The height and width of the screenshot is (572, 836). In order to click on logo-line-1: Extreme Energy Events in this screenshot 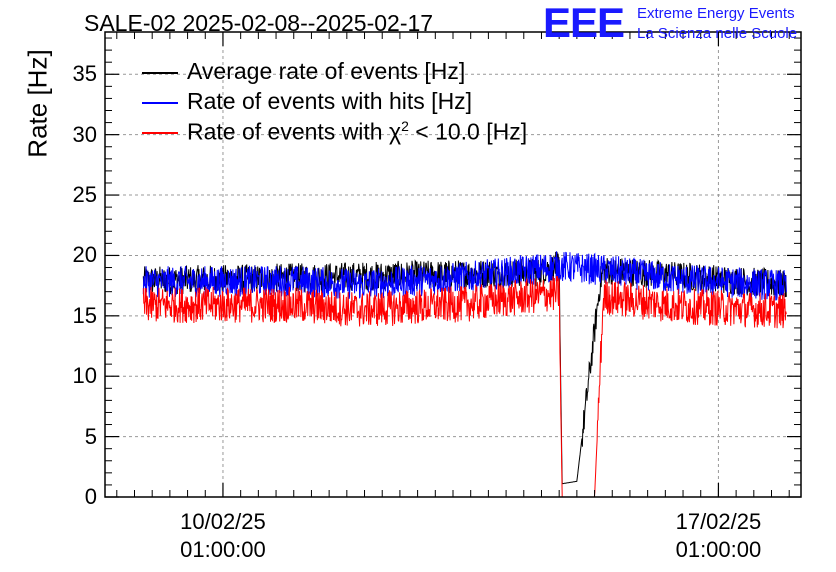, I will do `click(716, 13)`.